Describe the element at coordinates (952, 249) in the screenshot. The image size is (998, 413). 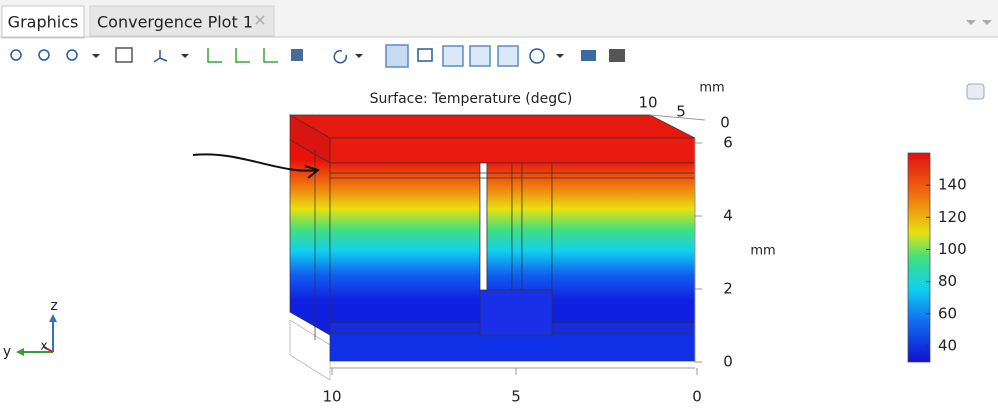
I see `colorbar-tick-label: 100` at that location.